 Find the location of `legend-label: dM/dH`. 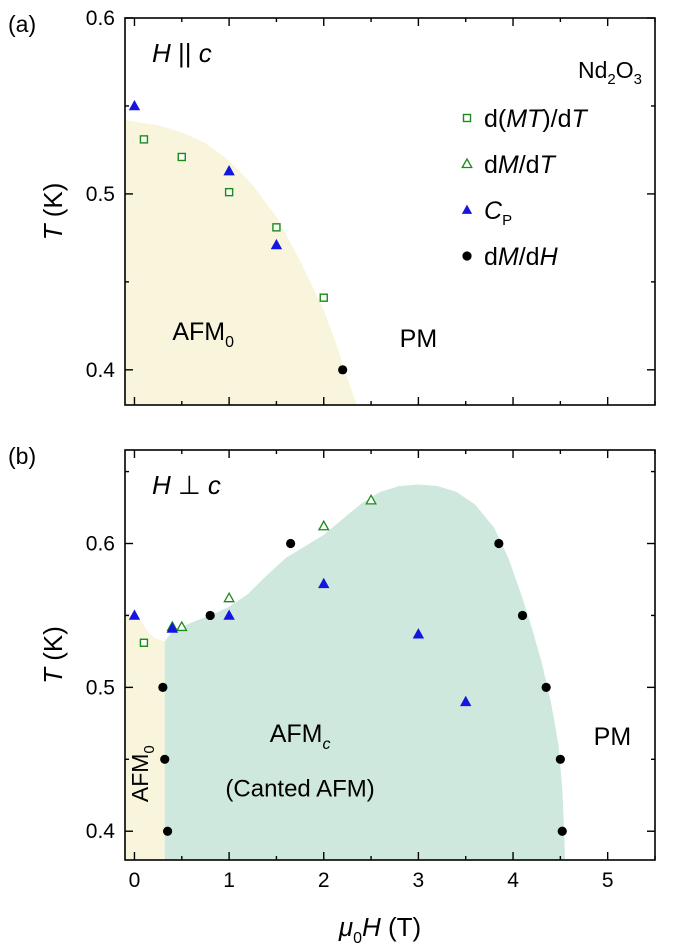

legend-label: dM/dH is located at coordinates (521, 257).